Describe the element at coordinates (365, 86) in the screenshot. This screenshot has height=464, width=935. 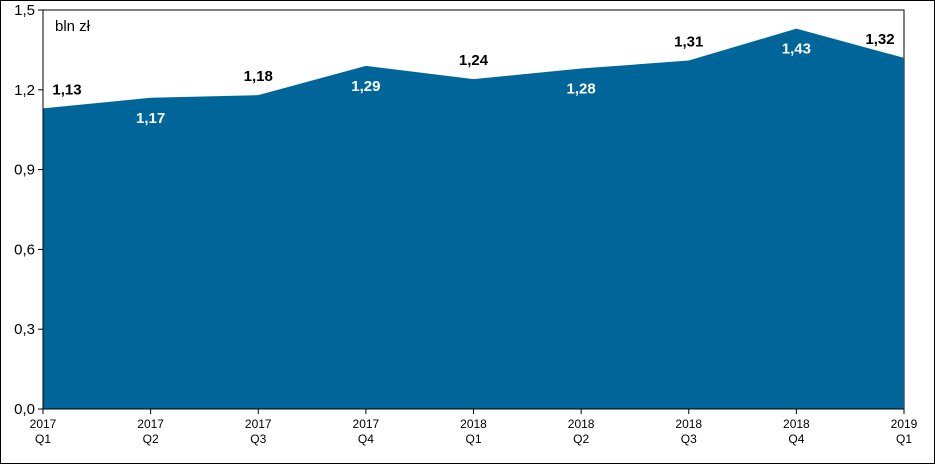
I see `data-label: 1,29` at that location.